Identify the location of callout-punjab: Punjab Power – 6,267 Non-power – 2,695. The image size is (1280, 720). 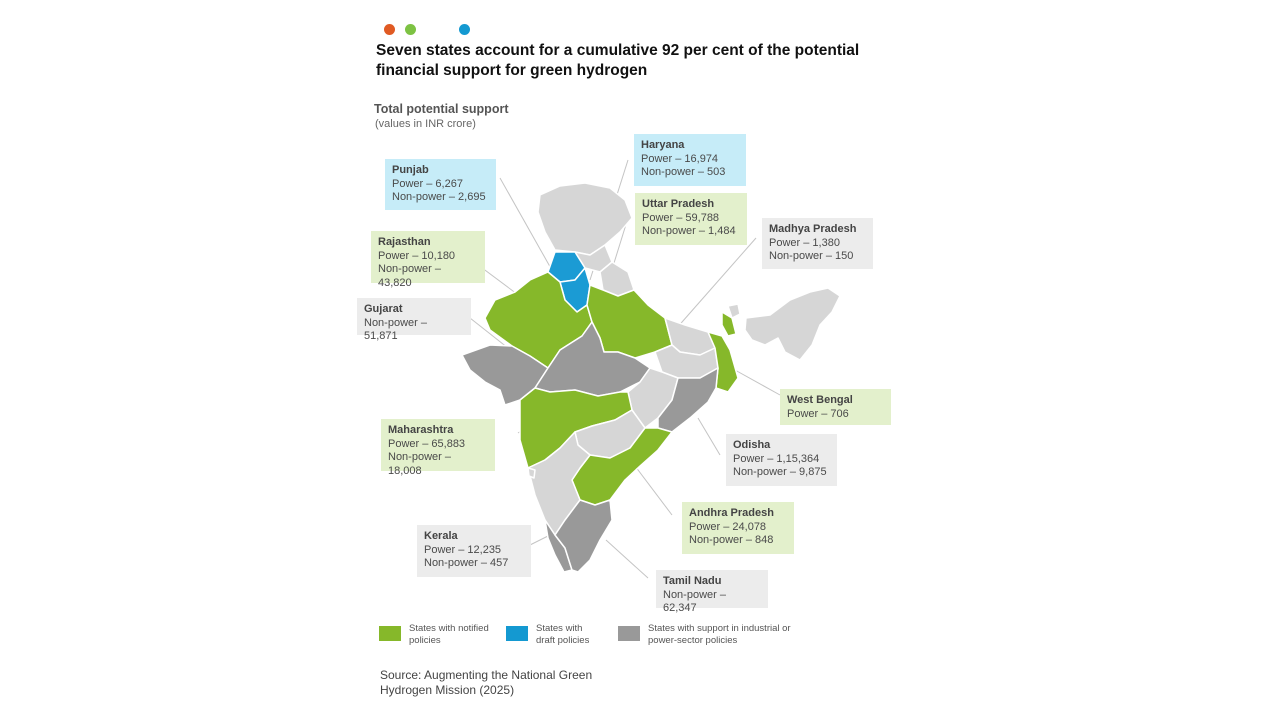
(440, 184).